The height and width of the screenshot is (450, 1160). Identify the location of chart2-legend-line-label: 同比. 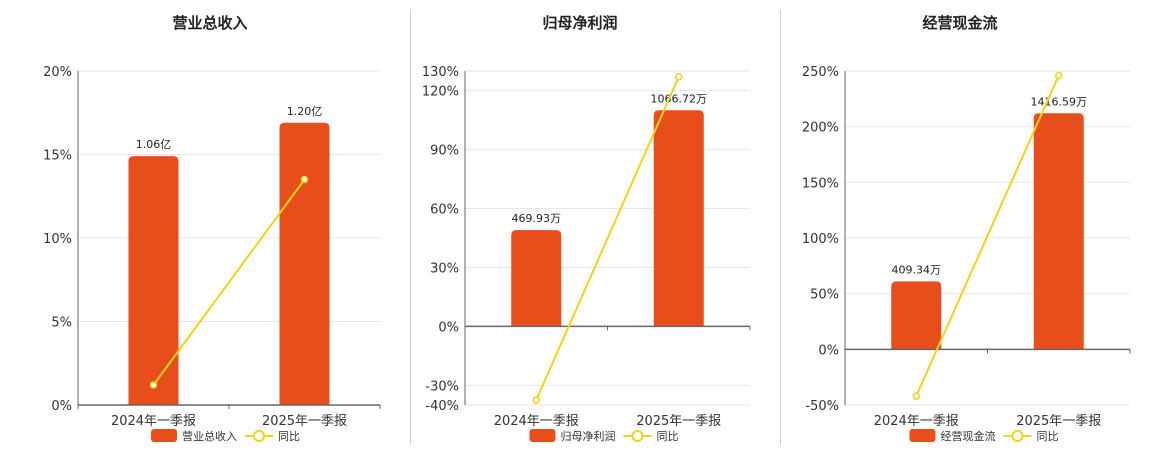
(668, 436).